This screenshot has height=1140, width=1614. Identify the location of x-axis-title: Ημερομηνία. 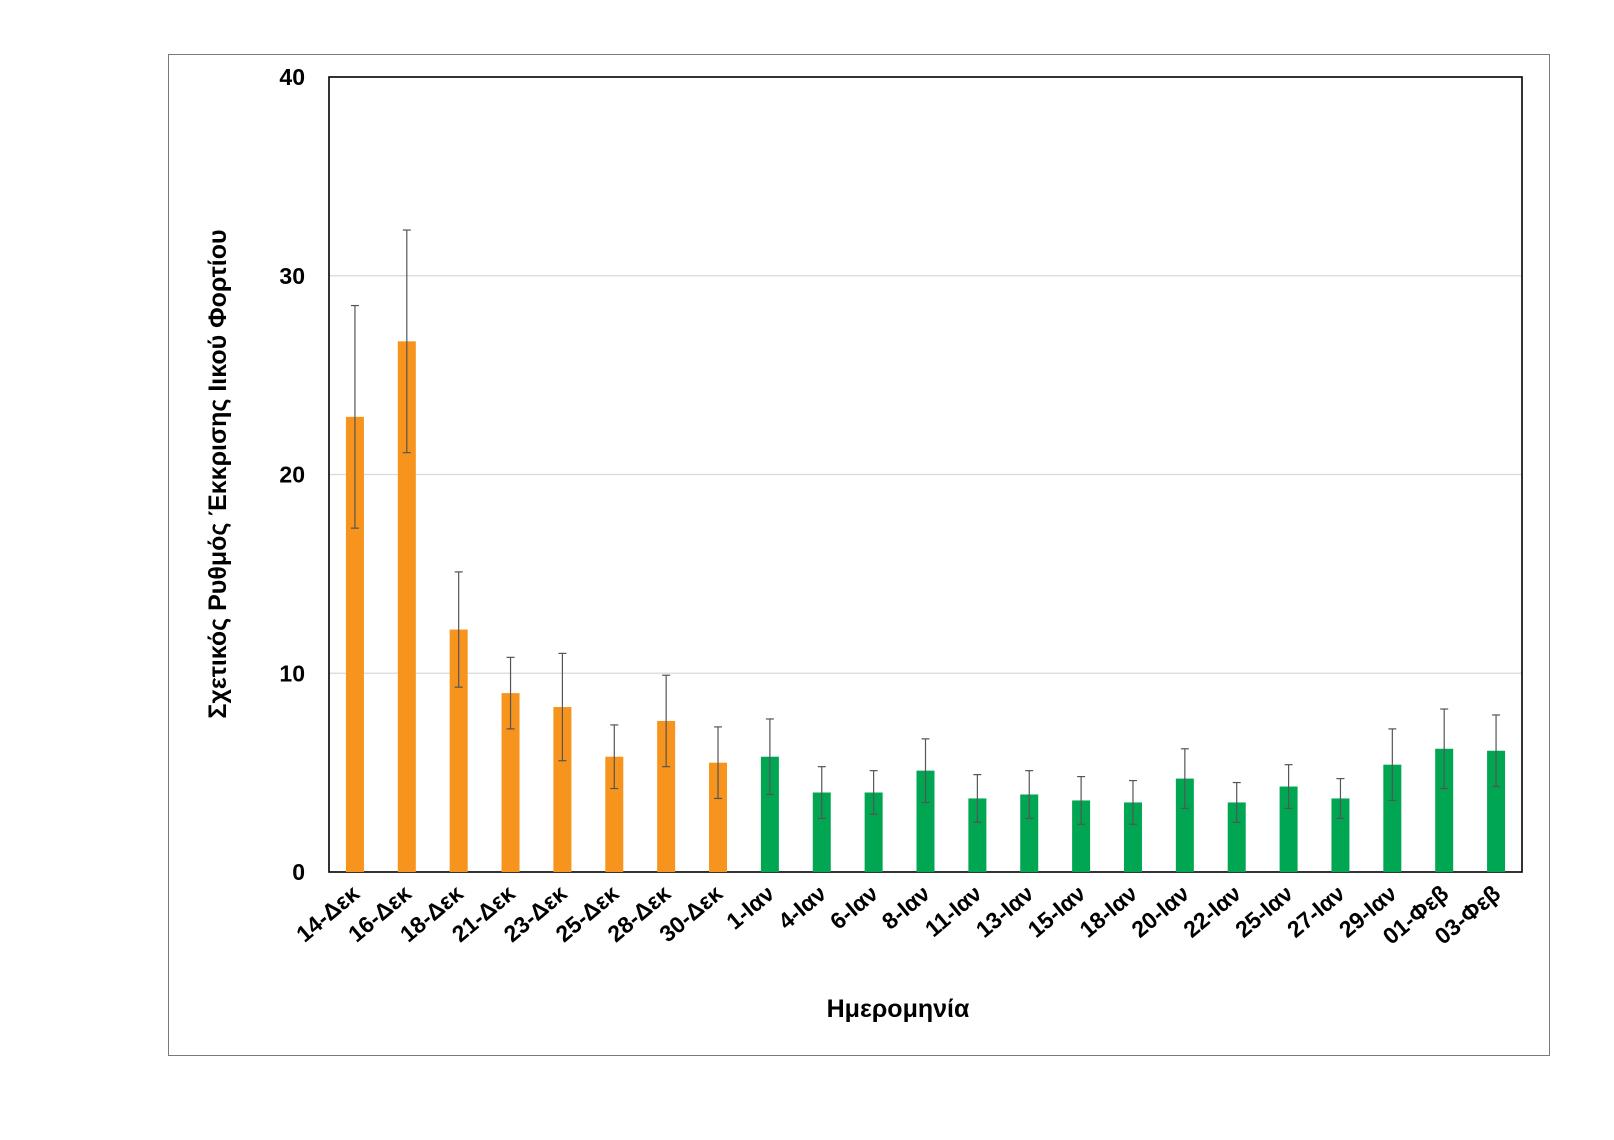
(898, 1009).